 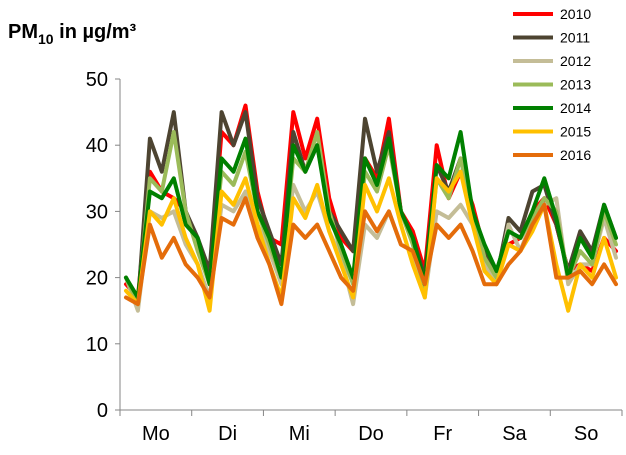 What do you see at coordinates (575, 14) in the screenshot?
I see `legend-label: 2010` at bounding box center [575, 14].